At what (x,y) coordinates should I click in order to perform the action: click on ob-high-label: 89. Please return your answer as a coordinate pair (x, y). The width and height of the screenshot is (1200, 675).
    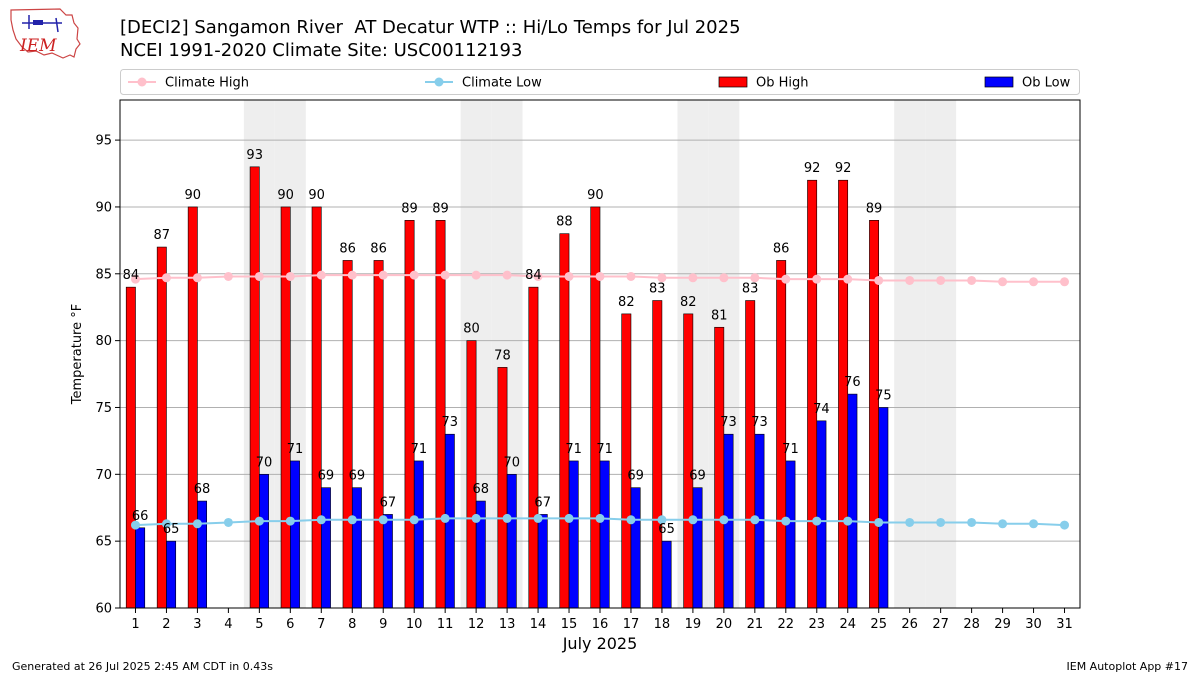
    Looking at the image, I should click on (440, 208).